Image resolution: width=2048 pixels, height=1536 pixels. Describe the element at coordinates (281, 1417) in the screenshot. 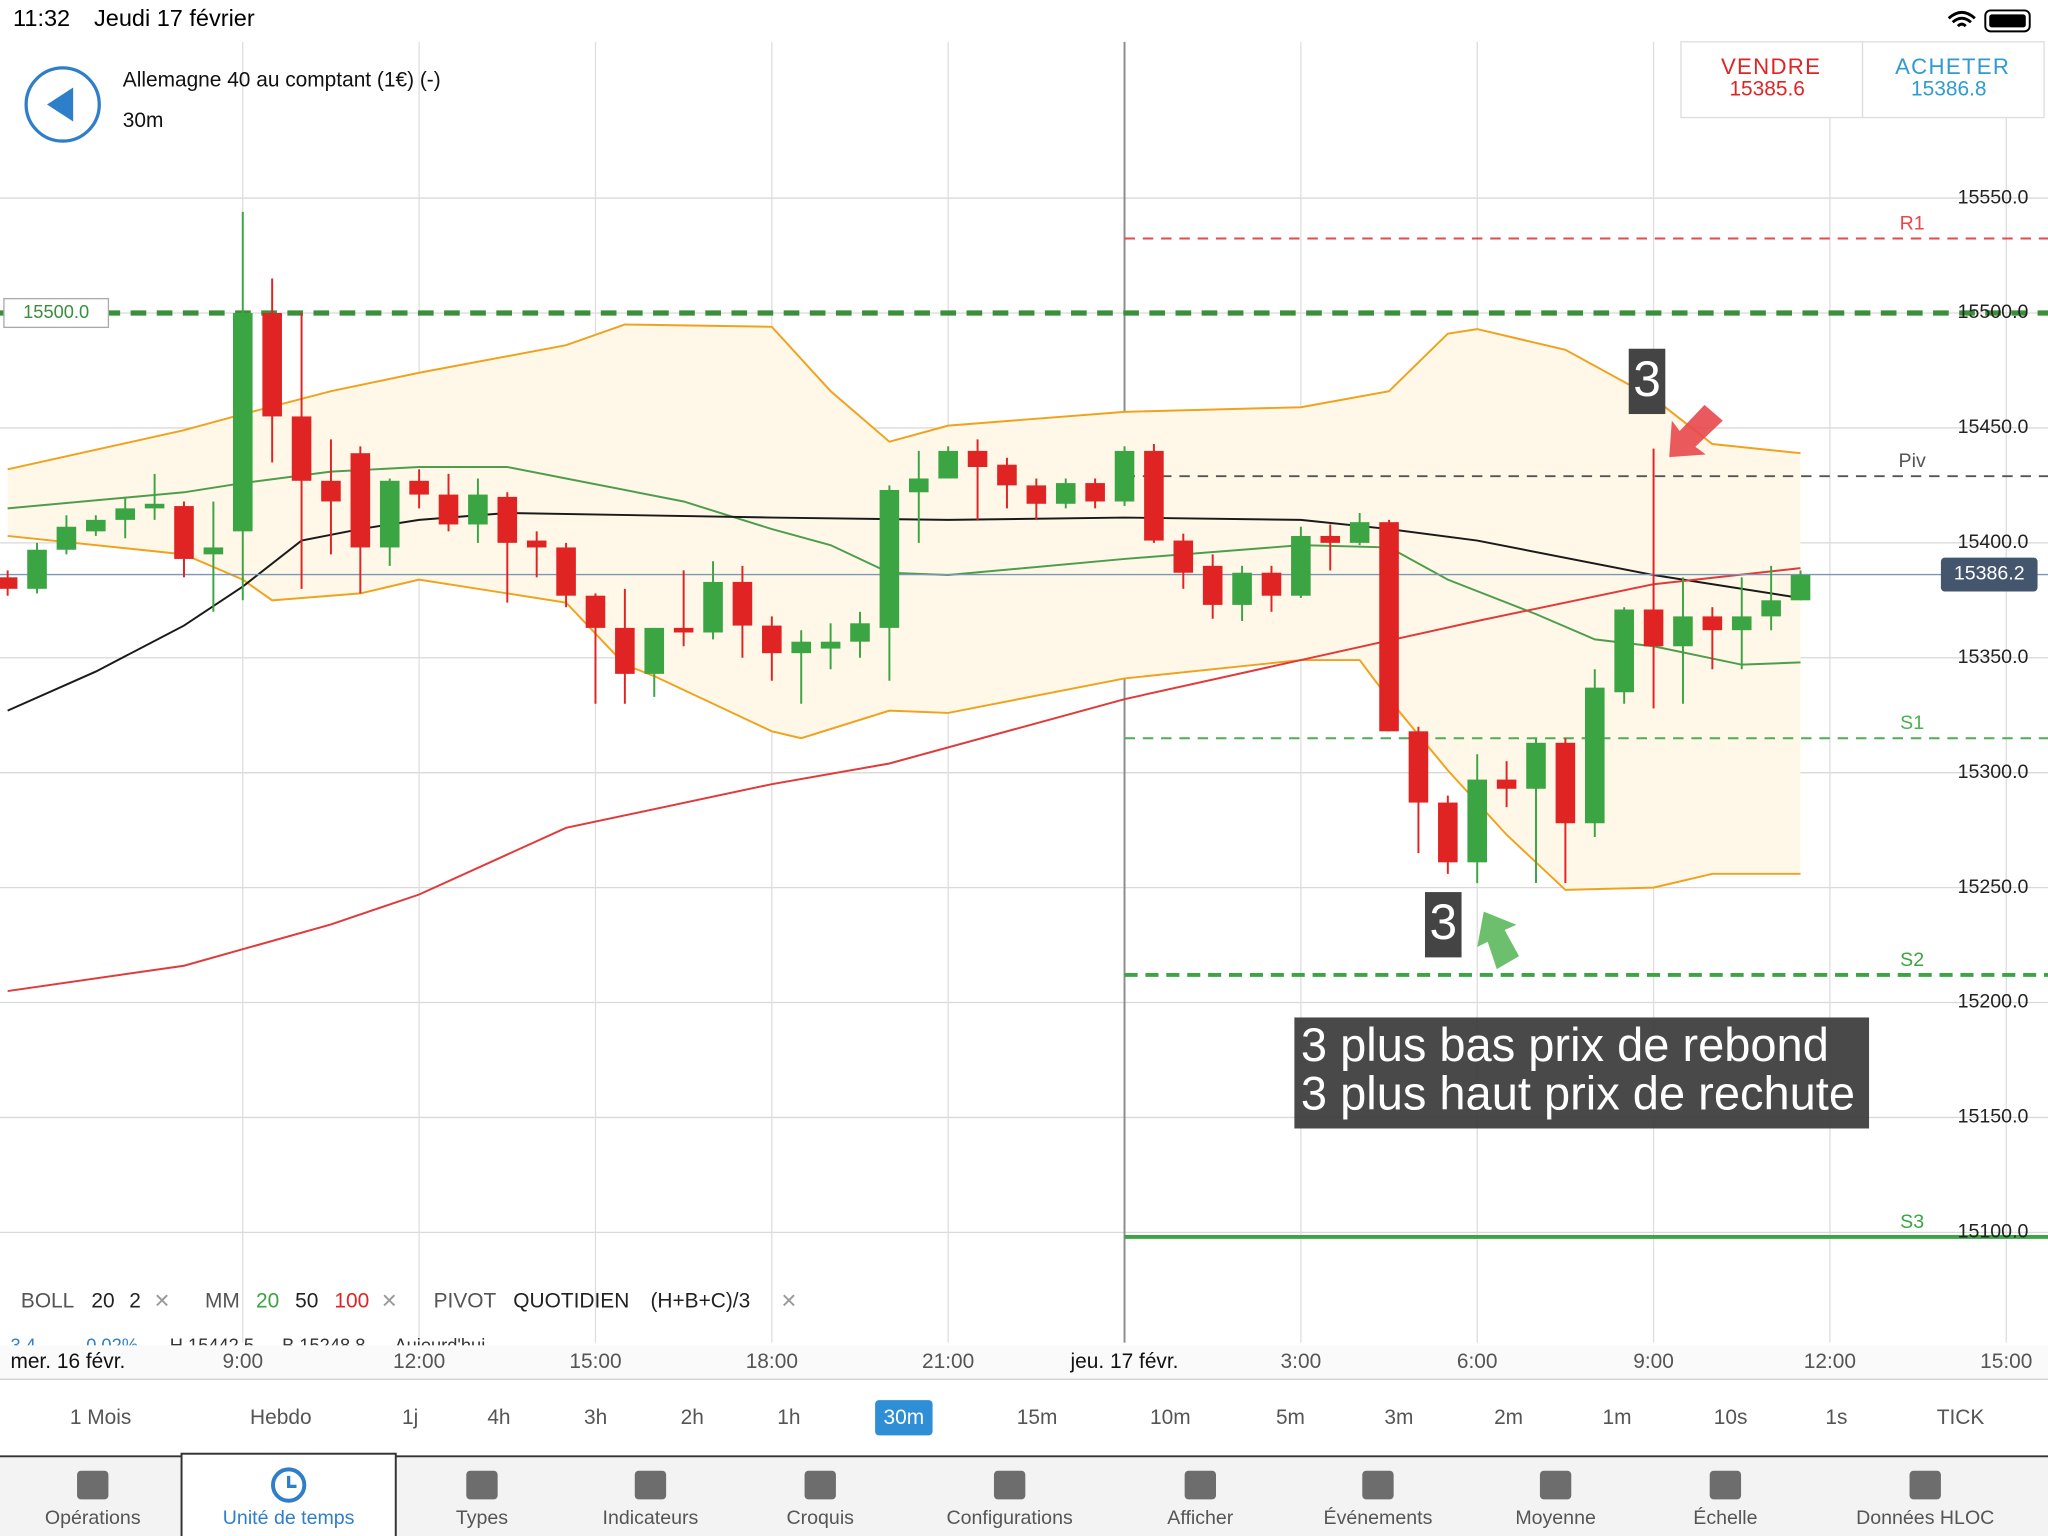

I see `timeframe-item: Hebdo` at that location.